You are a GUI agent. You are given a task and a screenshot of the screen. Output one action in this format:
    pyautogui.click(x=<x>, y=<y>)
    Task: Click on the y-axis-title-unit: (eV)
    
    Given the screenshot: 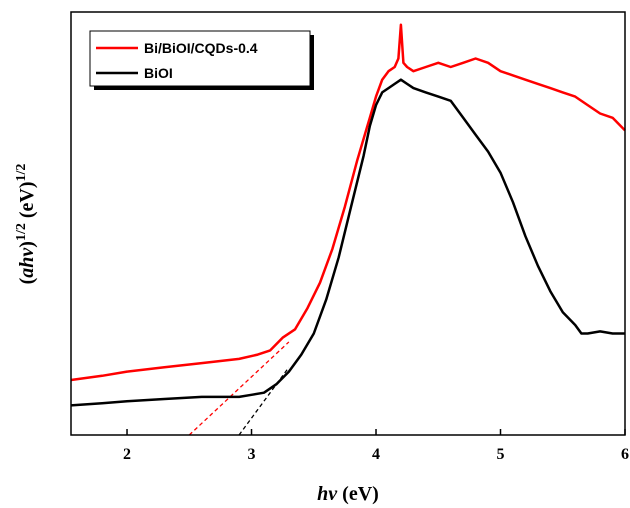 What is the action you would take?
    pyautogui.click(x=27, y=203)
    